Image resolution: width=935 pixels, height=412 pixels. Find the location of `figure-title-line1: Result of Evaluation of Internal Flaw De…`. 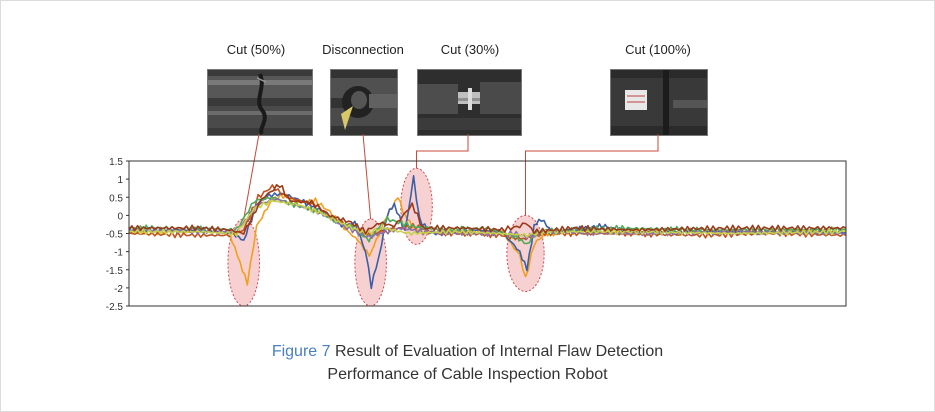

figure-title-line1: Result of Evaluation of Internal Flaw De… is located at coordinates (499, 351).